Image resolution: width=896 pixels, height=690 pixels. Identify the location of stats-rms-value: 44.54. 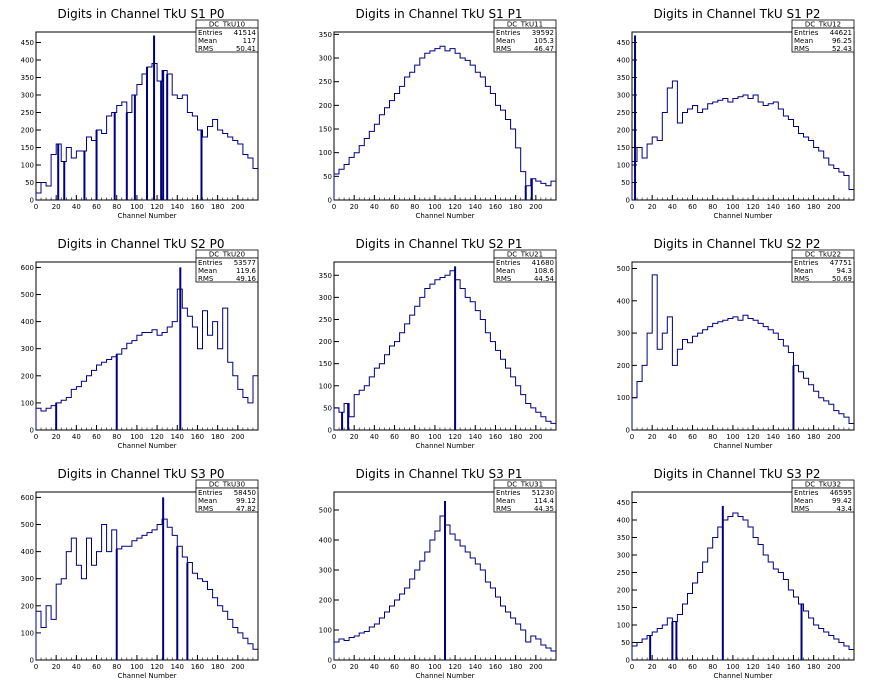
(544, 279).